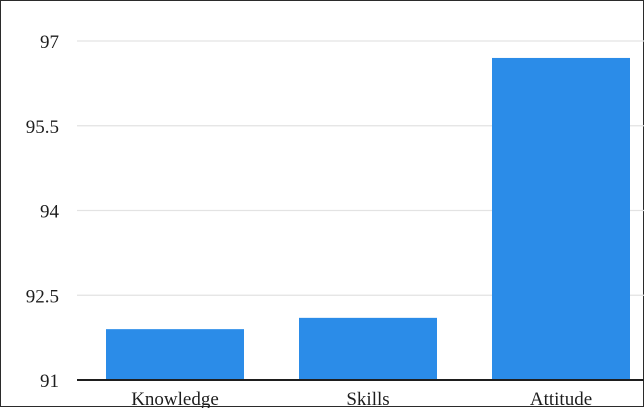  What do you see at coordinates (50, 212) in the screenshot?
I see `y-tick-label: 94` at bounding box center [50, 212].